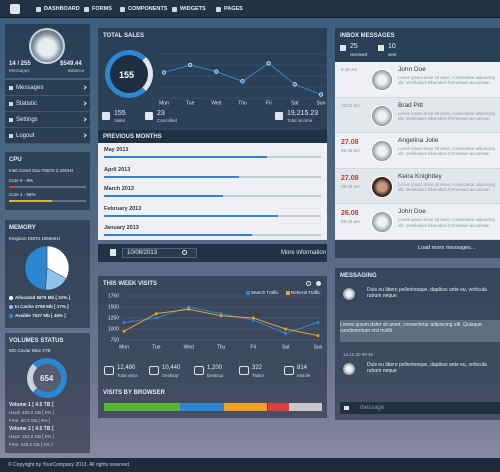 Image resolution: width=500 pixels, height=472 pixels. What do you see at coordinates (120, 113) in the screenshot?
I see `sales-stat-value: 155` at bounding box center [120, 113].